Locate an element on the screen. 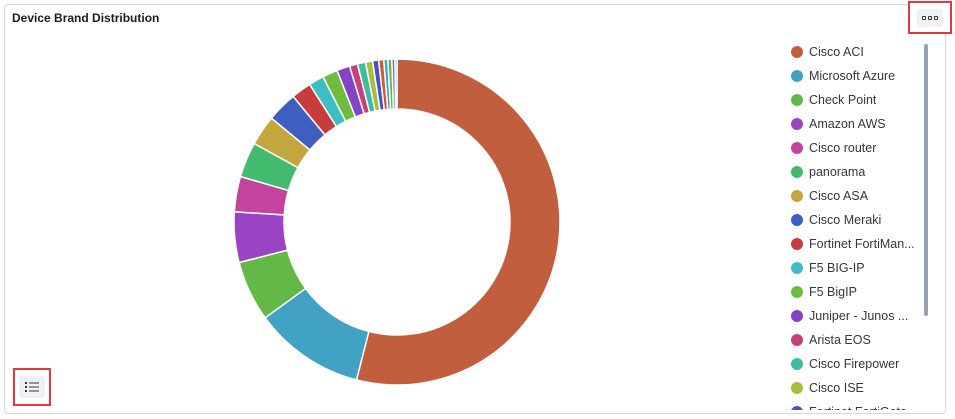 The image size is (955, 419). legend-label: Cisco Meraki is located at coordinates (845, 220).